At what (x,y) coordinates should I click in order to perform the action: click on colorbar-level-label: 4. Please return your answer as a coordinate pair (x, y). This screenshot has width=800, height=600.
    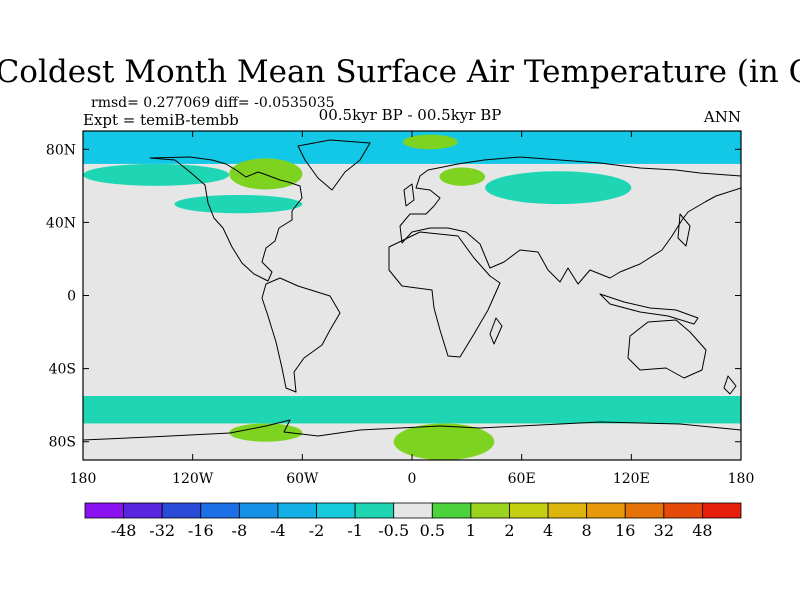
    Looking at the image, I should click on (548, 530).